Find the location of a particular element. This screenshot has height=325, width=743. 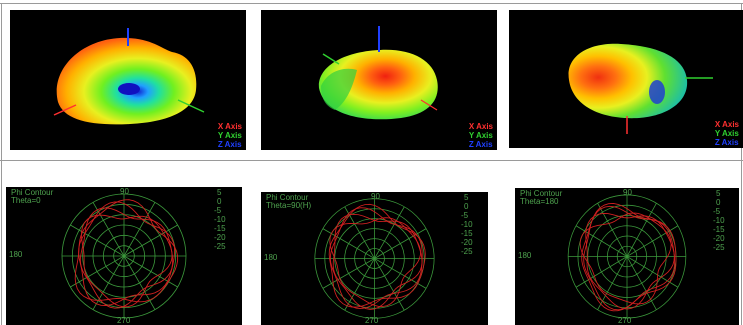

pattern-3d-panel-3: X Axis Y Axis Z Axis is located at coordinates (626, 79).